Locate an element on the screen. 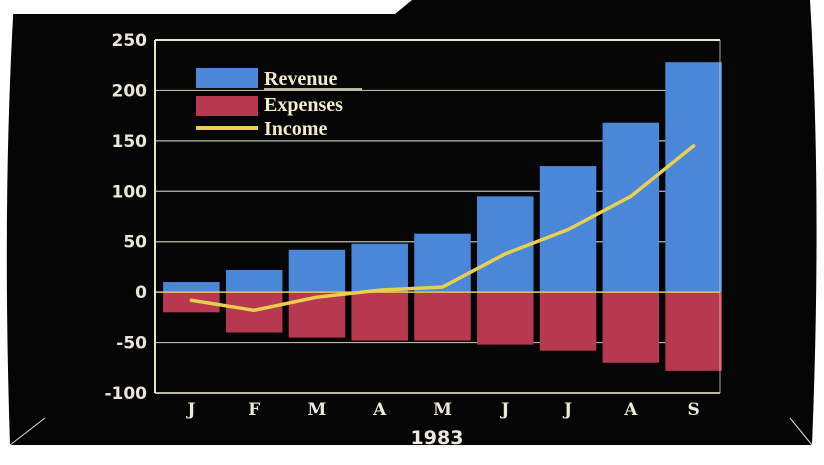 The width and height of the screenshot is (824, 465). x-tick-label-6: J is located at coordinates (567, 410).